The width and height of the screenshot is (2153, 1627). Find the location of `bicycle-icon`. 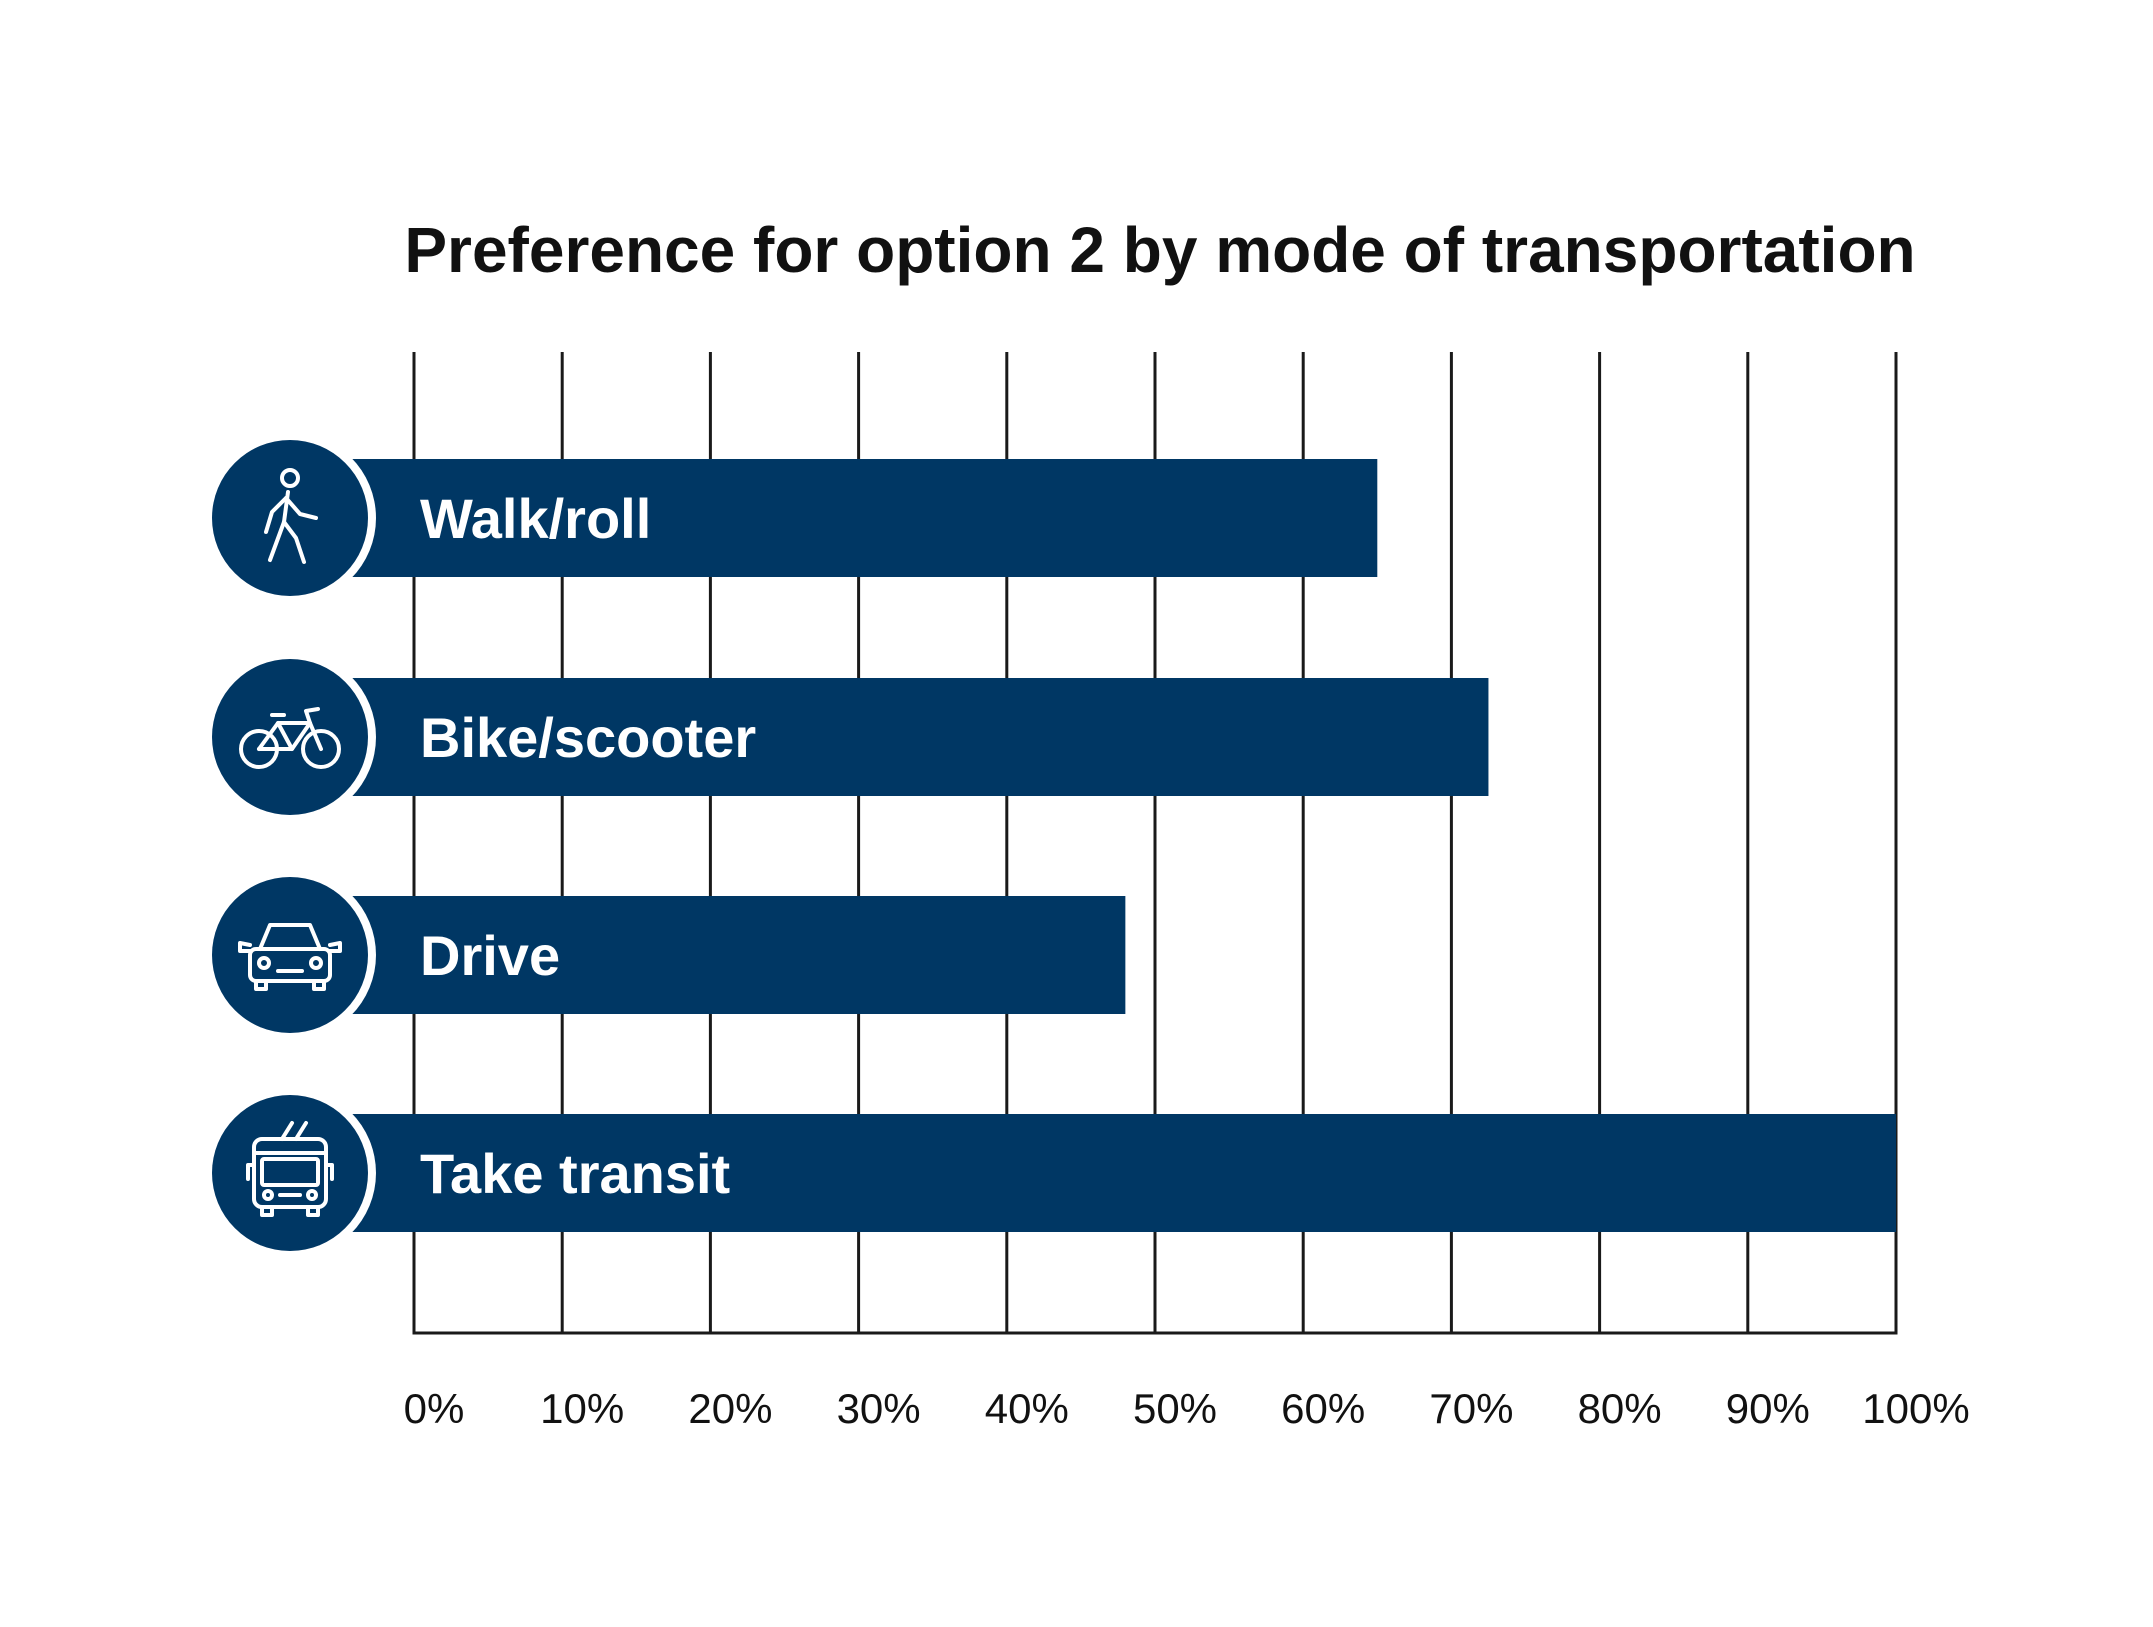

bicycle-icon is located at coordinates (290, 738).